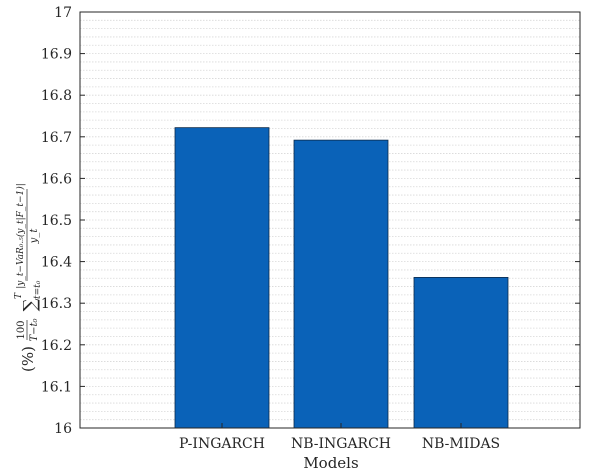  I want to click on y-tick-label: 16.6, so click(56, 179).